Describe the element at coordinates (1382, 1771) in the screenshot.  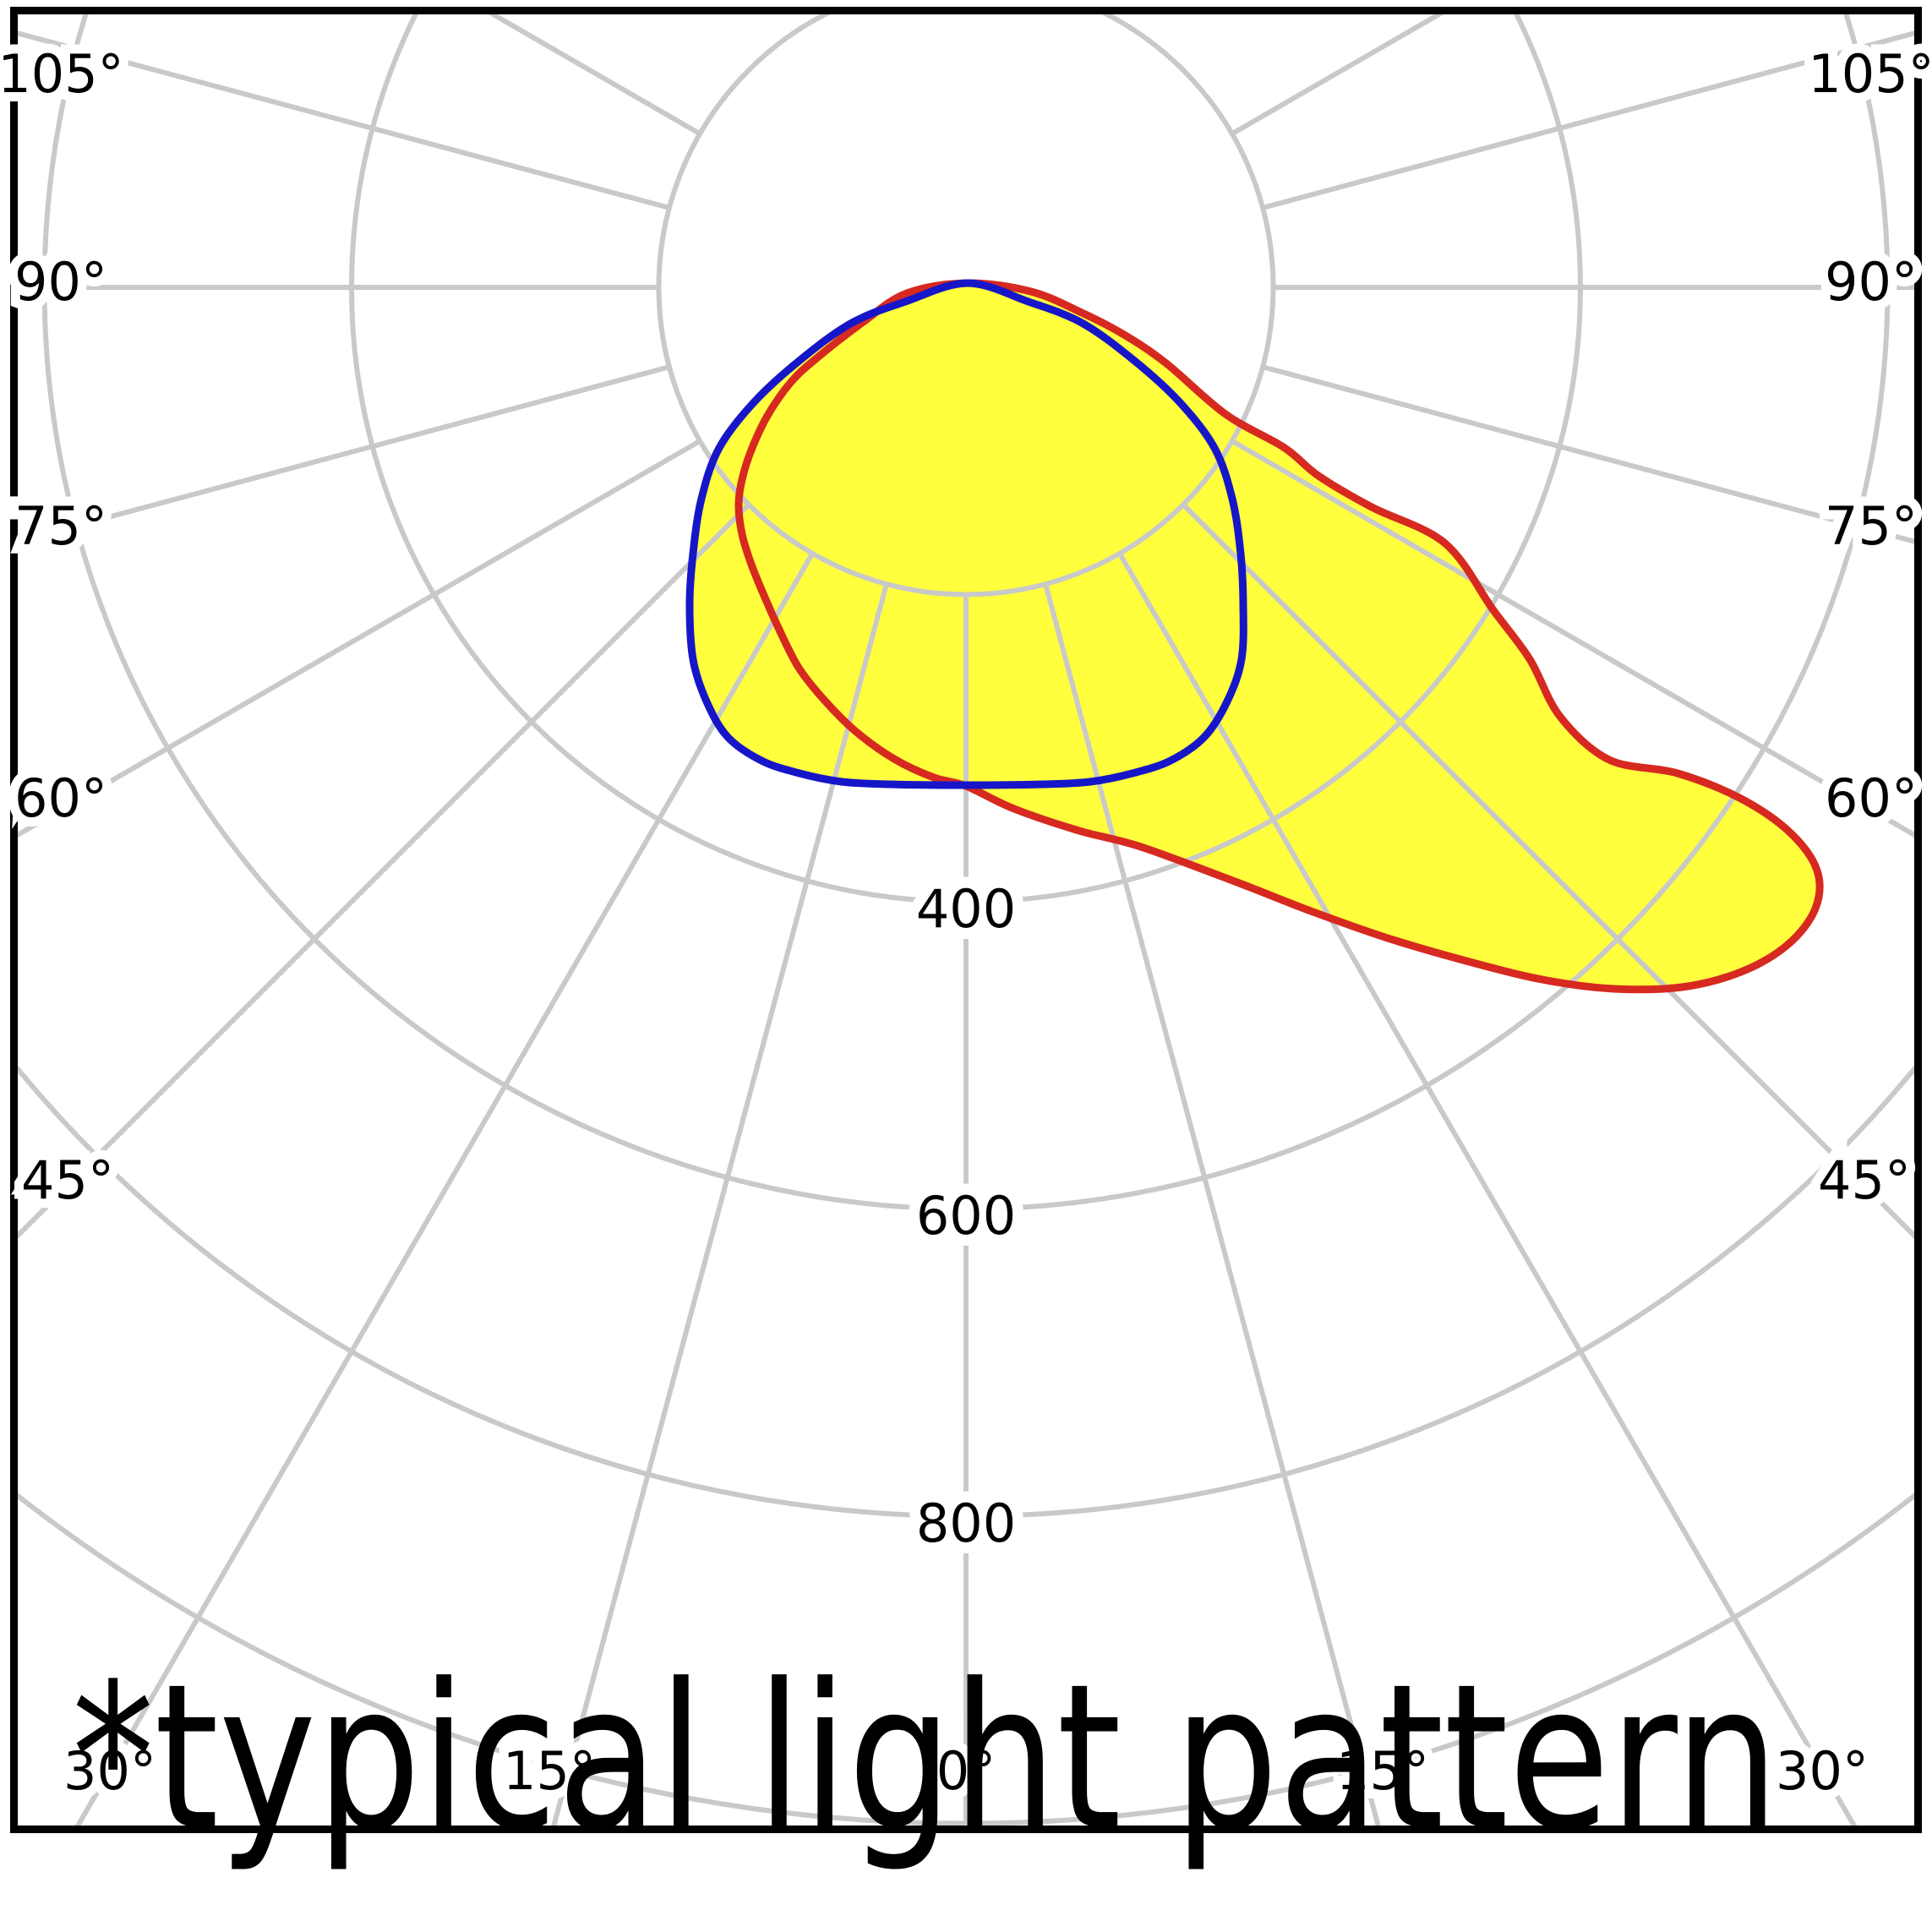
I see `angle-label-15-right: 15°` at that location.